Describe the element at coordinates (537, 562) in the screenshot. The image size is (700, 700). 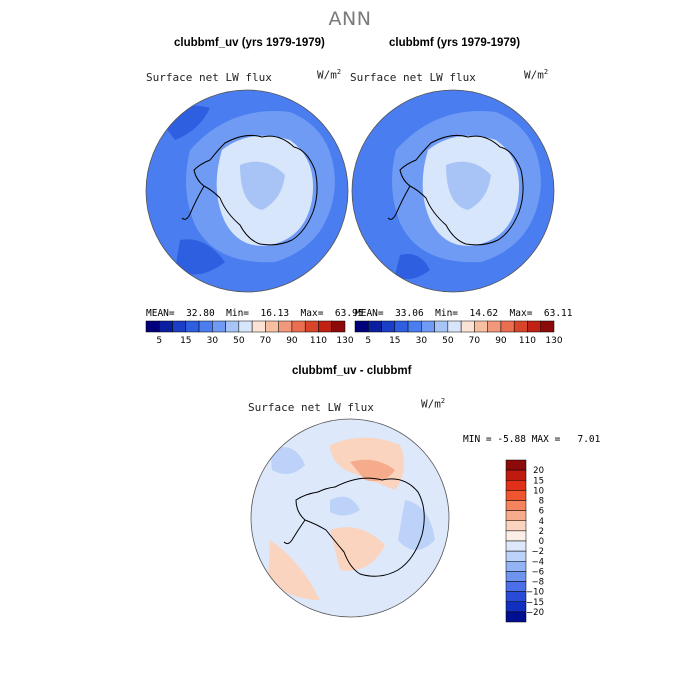
I see `diff-colorbar-tick-label: −4` at that location.